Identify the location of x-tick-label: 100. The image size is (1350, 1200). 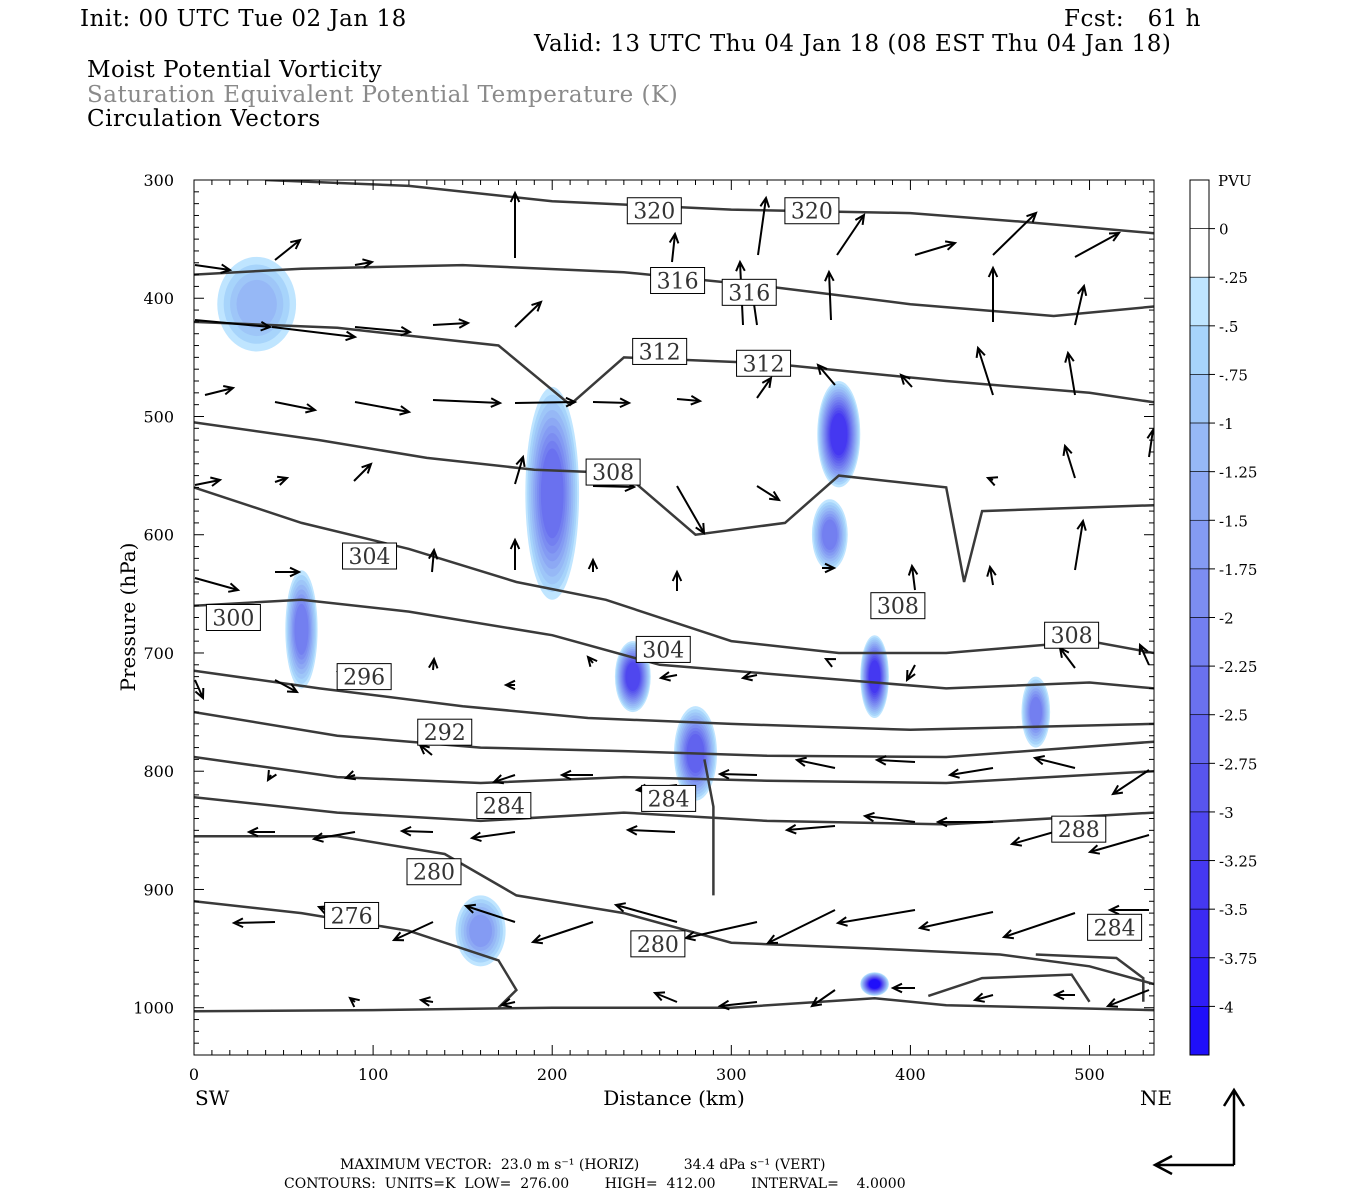
(373, 1074).